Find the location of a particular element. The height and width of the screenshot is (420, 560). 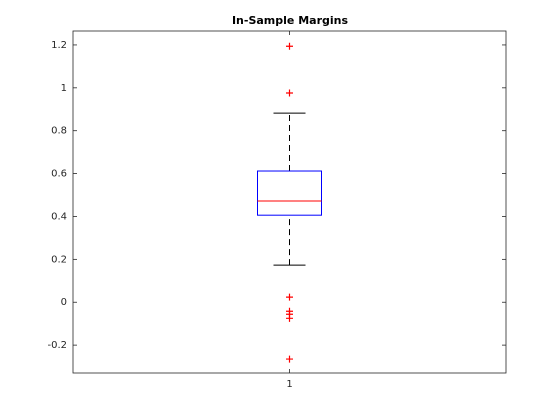

y-tick-label: 1 is located at coordinates (64, 88).